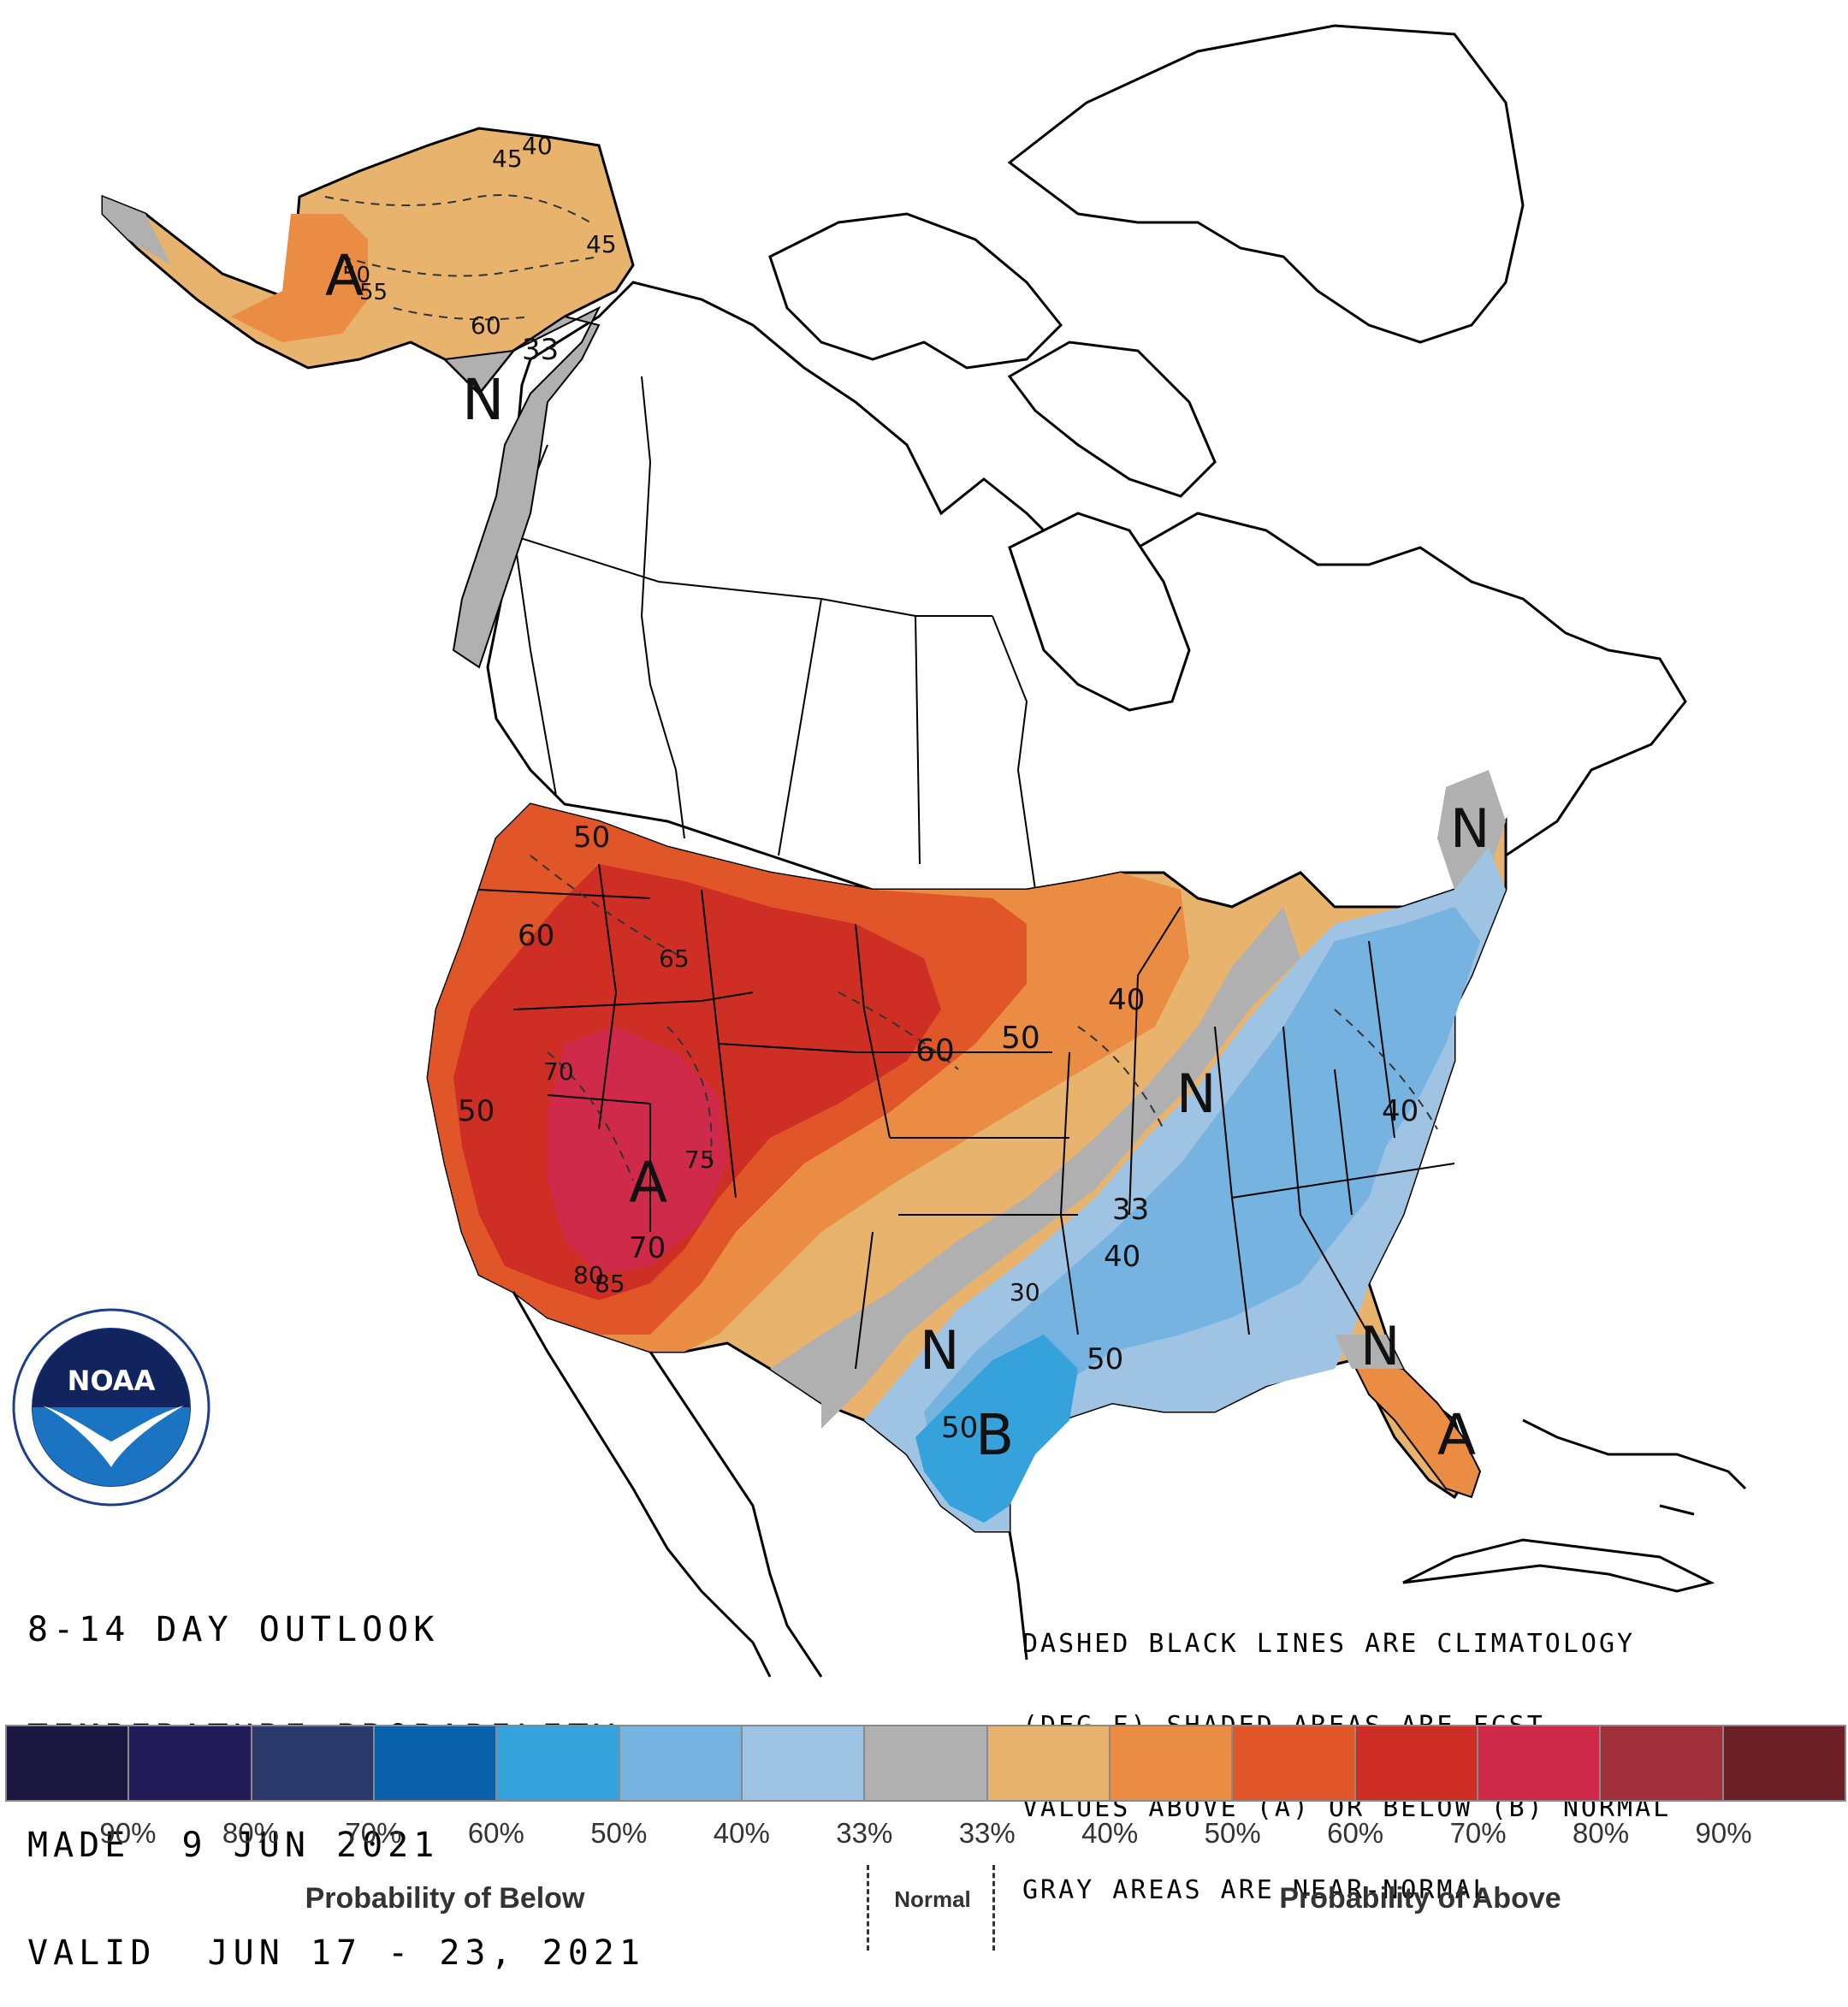 This screenshot has width=1848, height=2007. What do you see at coordinates (1025, 1292) in the screenshot?
I see `contour-label: 30` at bounding box center [1025, 1292].